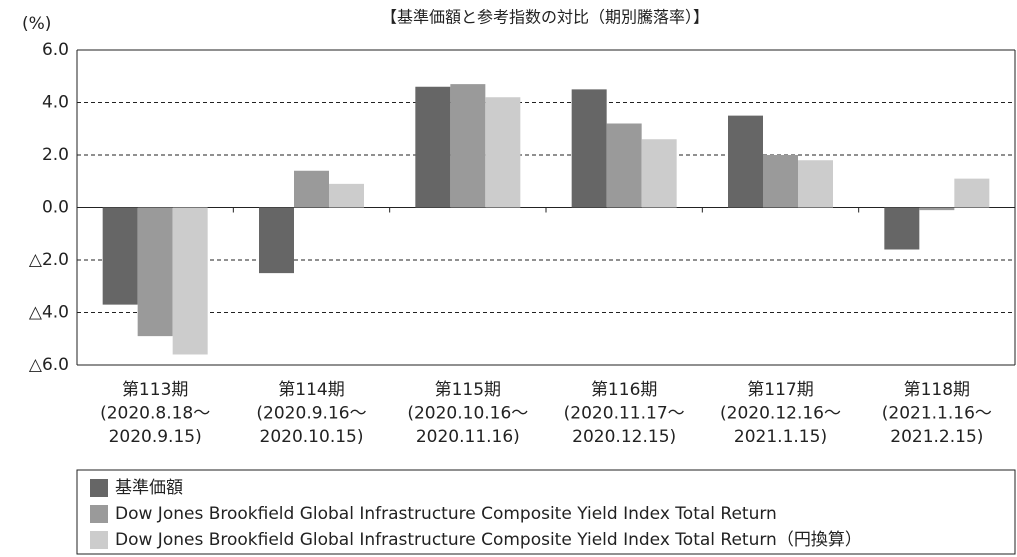 This screenshot has width=1017, height=557. I want to click on x-tick-label: 第113期, so click(155, 390).